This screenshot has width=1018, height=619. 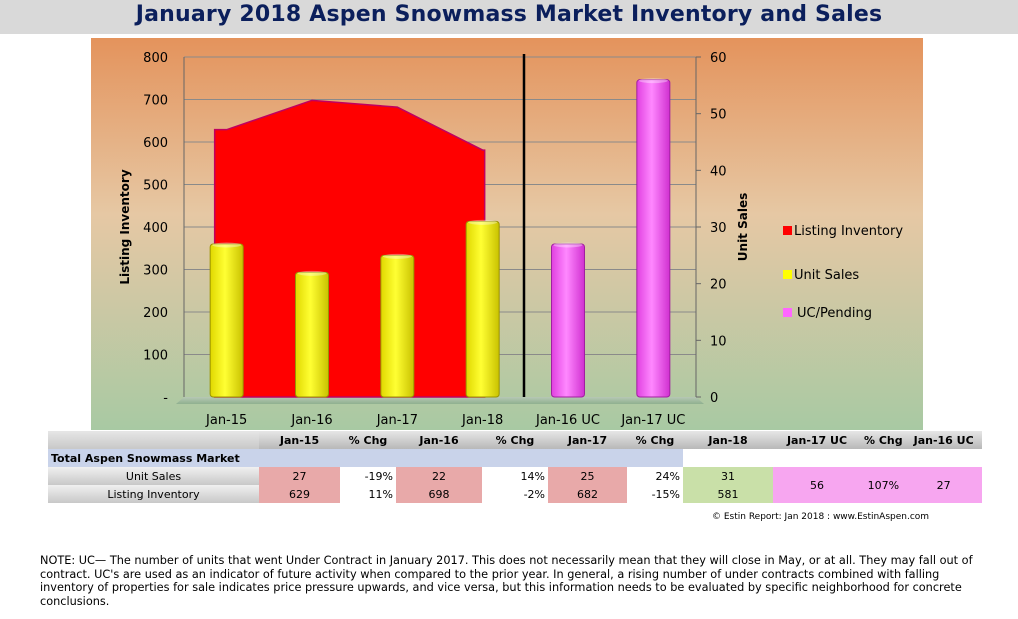 I want to click on table-cell: 629, so click(x=299, y=494).